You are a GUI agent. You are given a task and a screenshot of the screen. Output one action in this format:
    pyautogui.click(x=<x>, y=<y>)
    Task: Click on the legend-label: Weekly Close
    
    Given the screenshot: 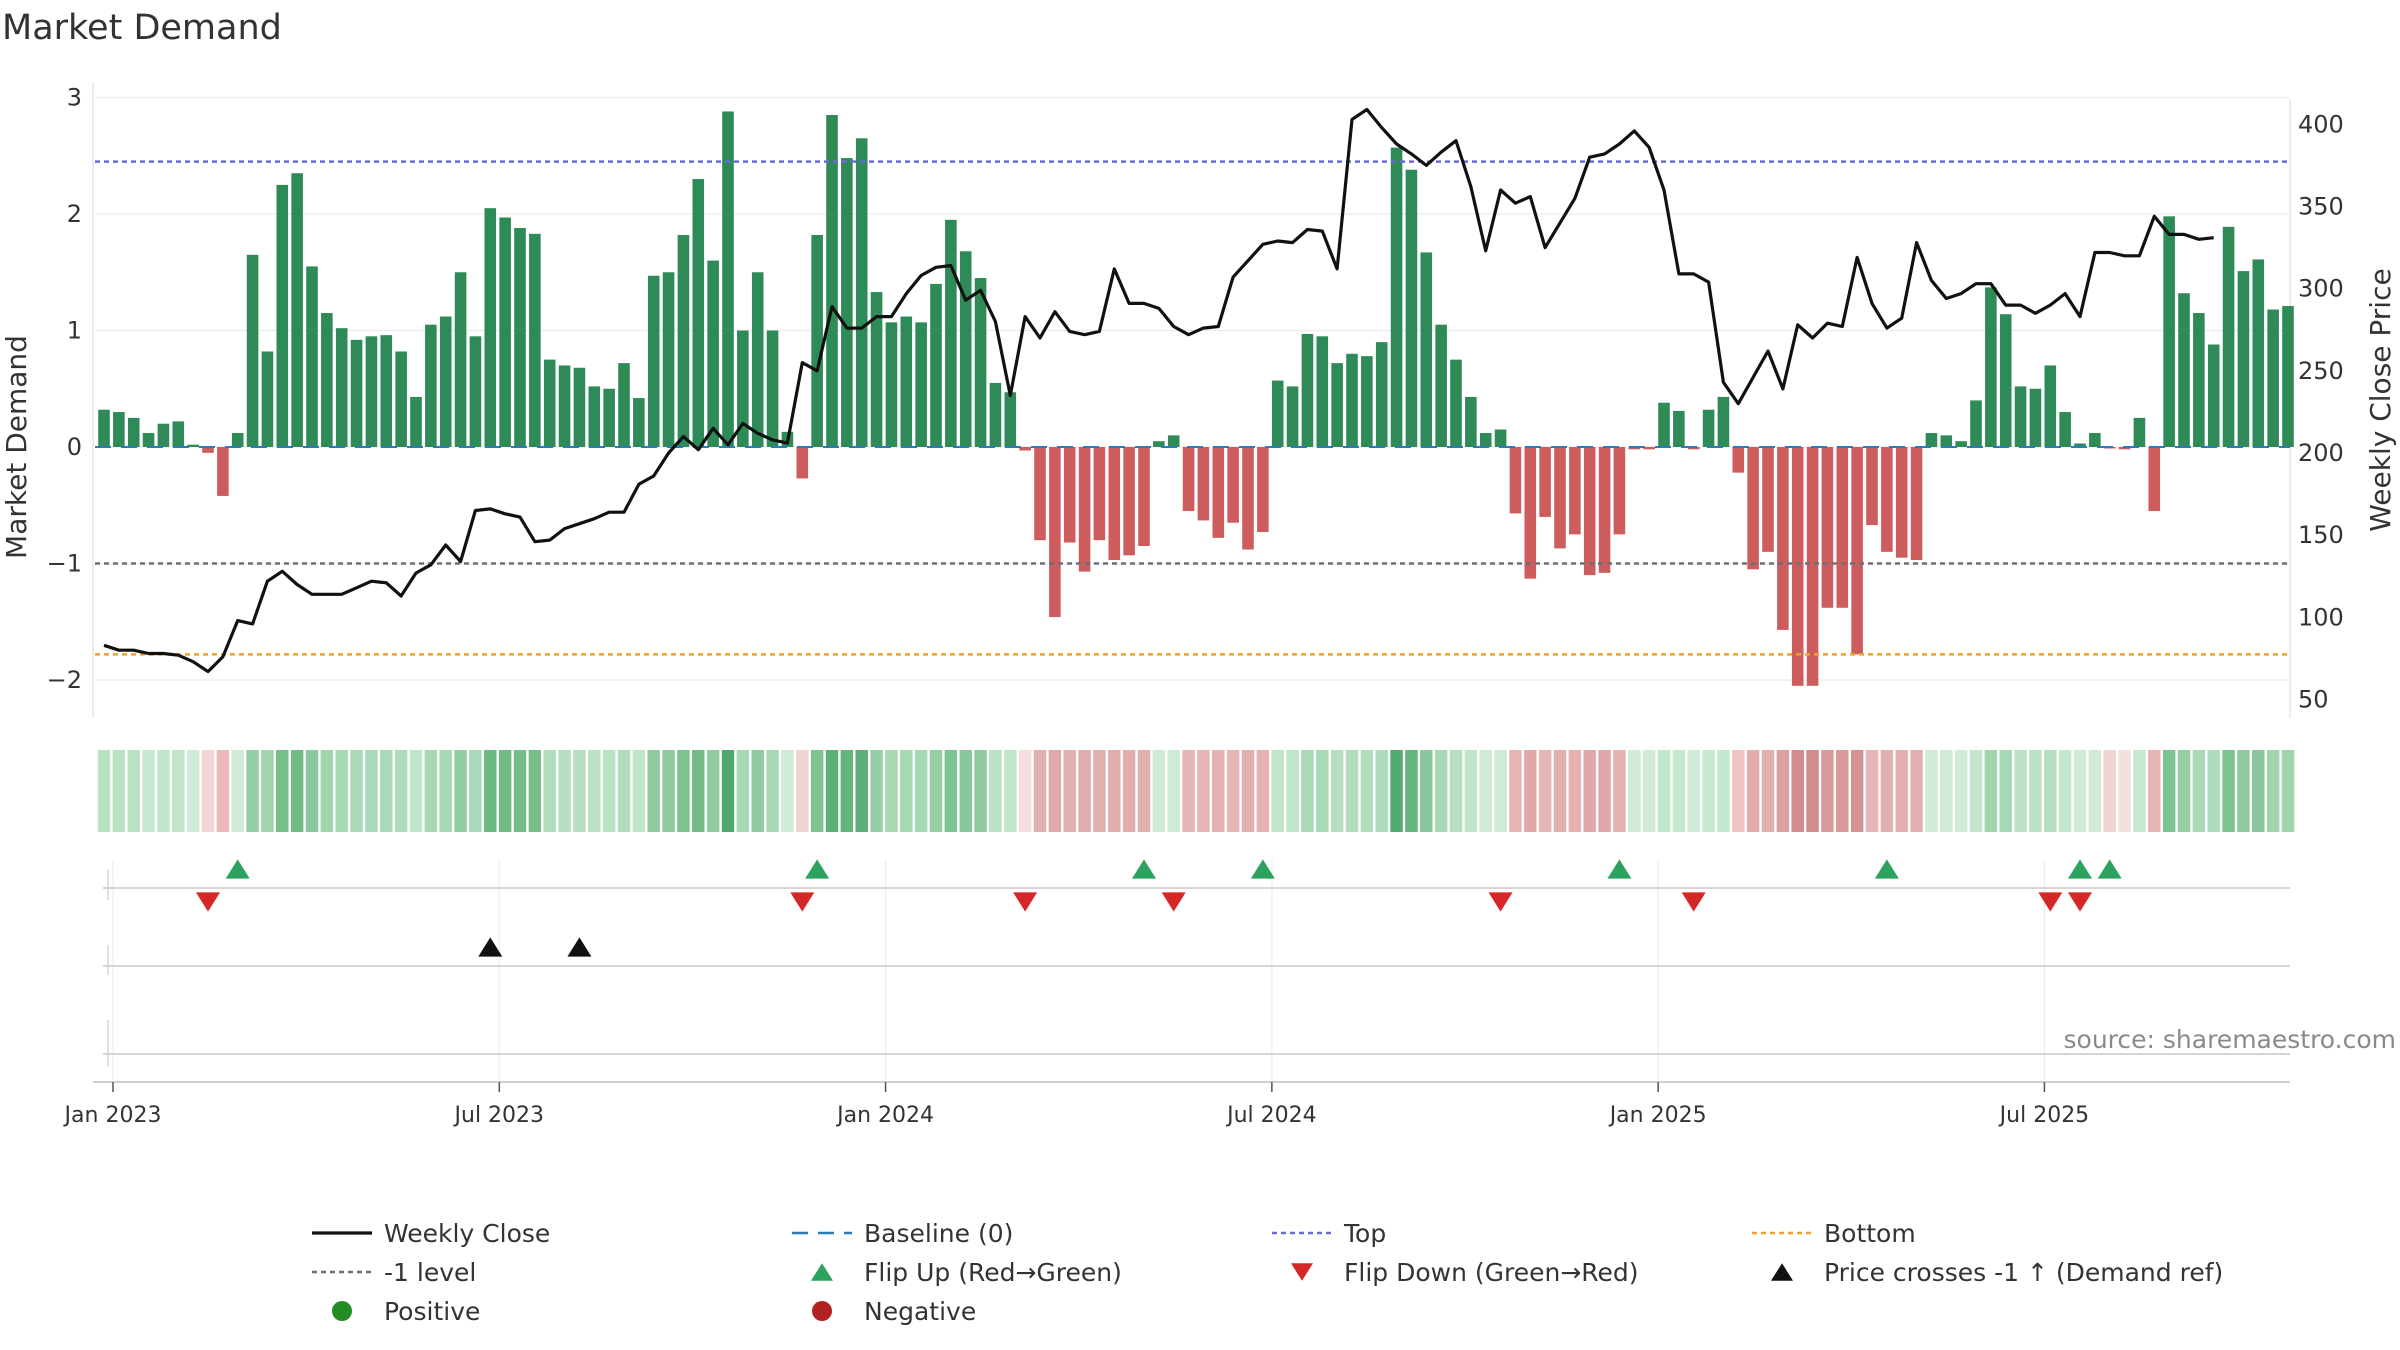 What is the action you would take?
    pyautogui.click(x=467, y=1233)
    